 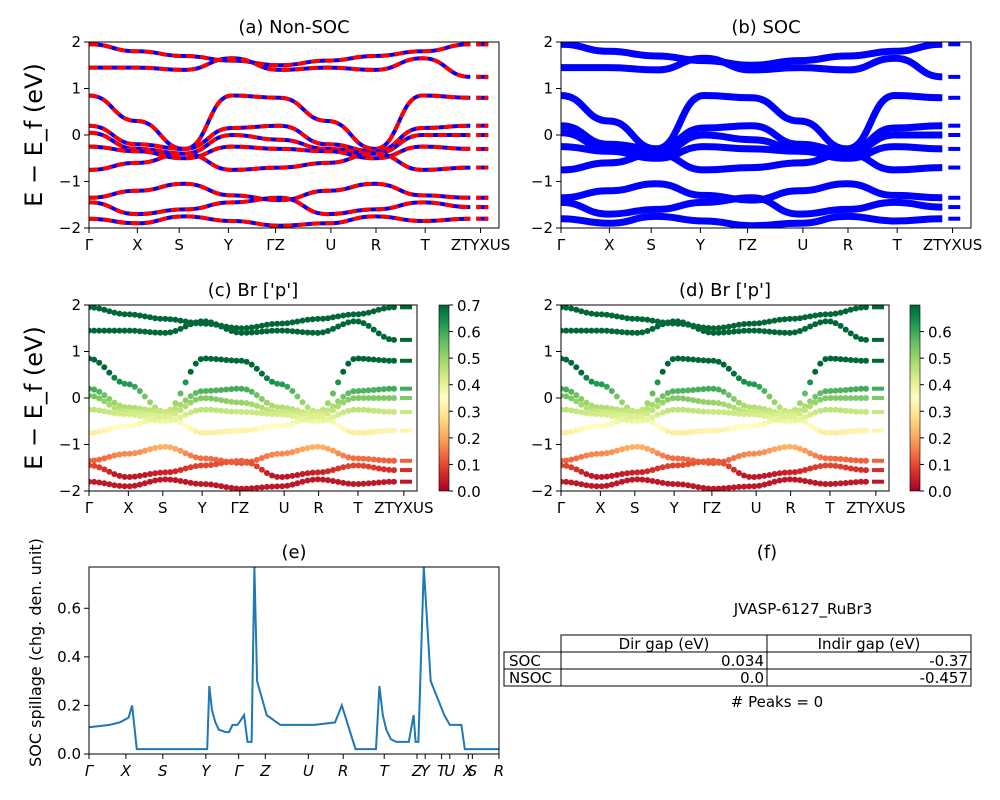 I want to click on panel-title: (a) Non-SOC, so click(x=293, y=27).